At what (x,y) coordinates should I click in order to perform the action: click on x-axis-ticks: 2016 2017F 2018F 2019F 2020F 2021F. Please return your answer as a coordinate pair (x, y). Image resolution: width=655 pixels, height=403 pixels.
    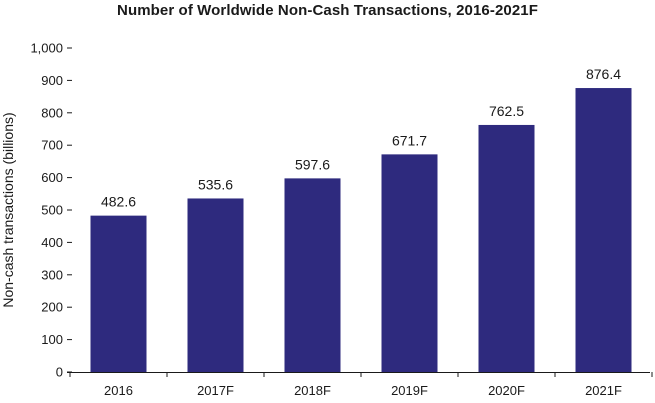
    Looking at the image, I should click on (361, 385).